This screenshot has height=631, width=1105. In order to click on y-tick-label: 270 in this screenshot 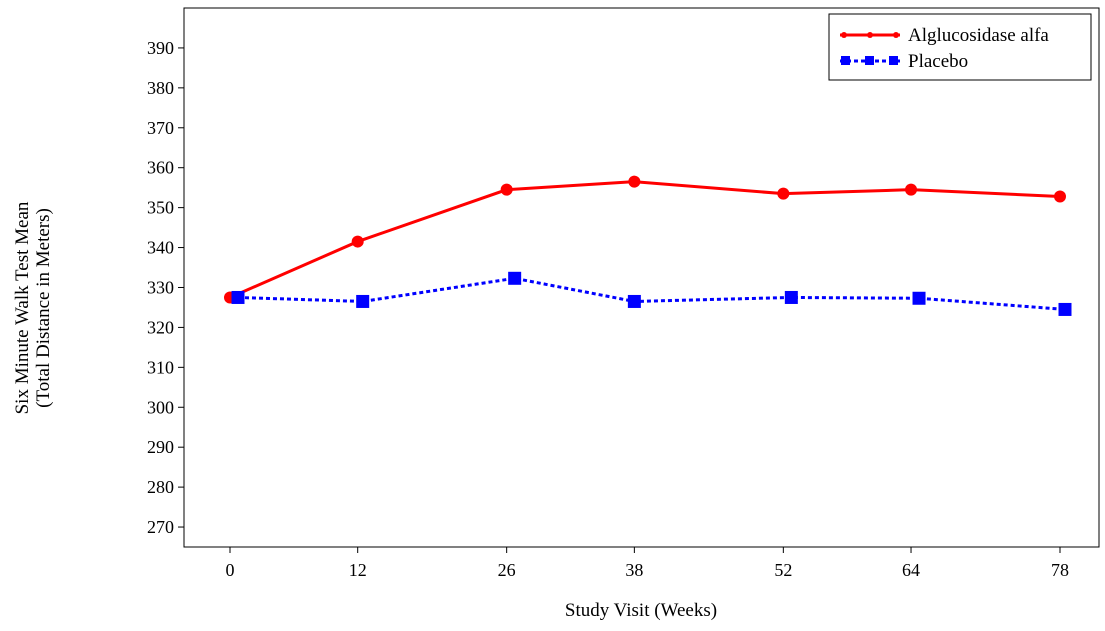, I will do `click(160, 527)`.